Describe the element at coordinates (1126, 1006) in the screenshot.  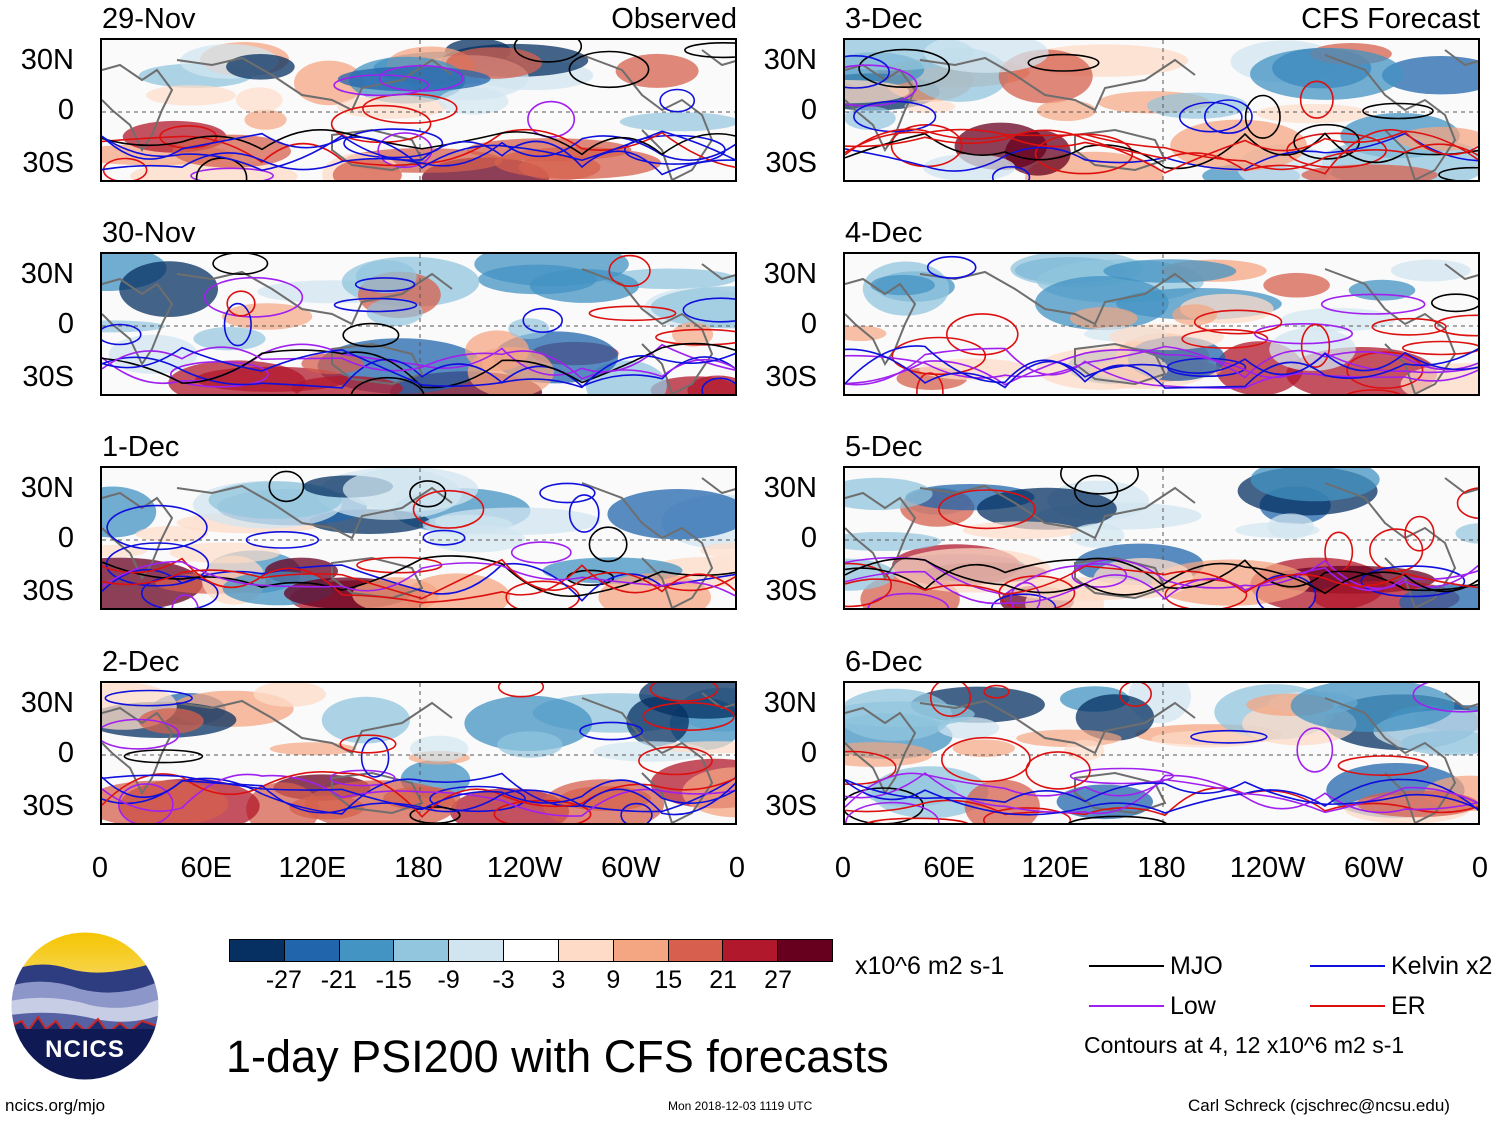
I see `legend-line-low` at that location.